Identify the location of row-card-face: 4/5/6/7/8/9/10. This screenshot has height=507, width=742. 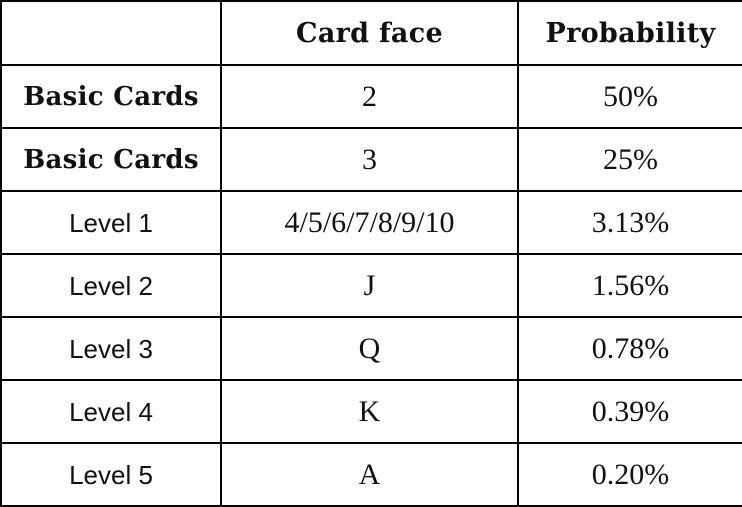
(369, 222).